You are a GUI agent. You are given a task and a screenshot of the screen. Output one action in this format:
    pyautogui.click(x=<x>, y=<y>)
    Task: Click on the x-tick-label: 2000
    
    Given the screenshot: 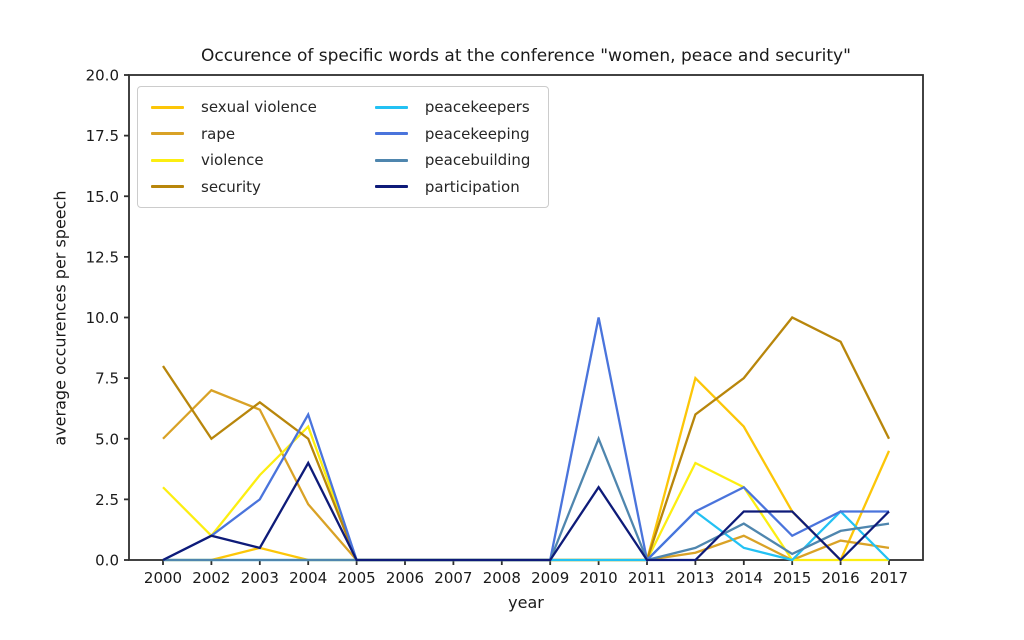 What is the action you would take?
    pyautogui.click(x=163, y=578)
    